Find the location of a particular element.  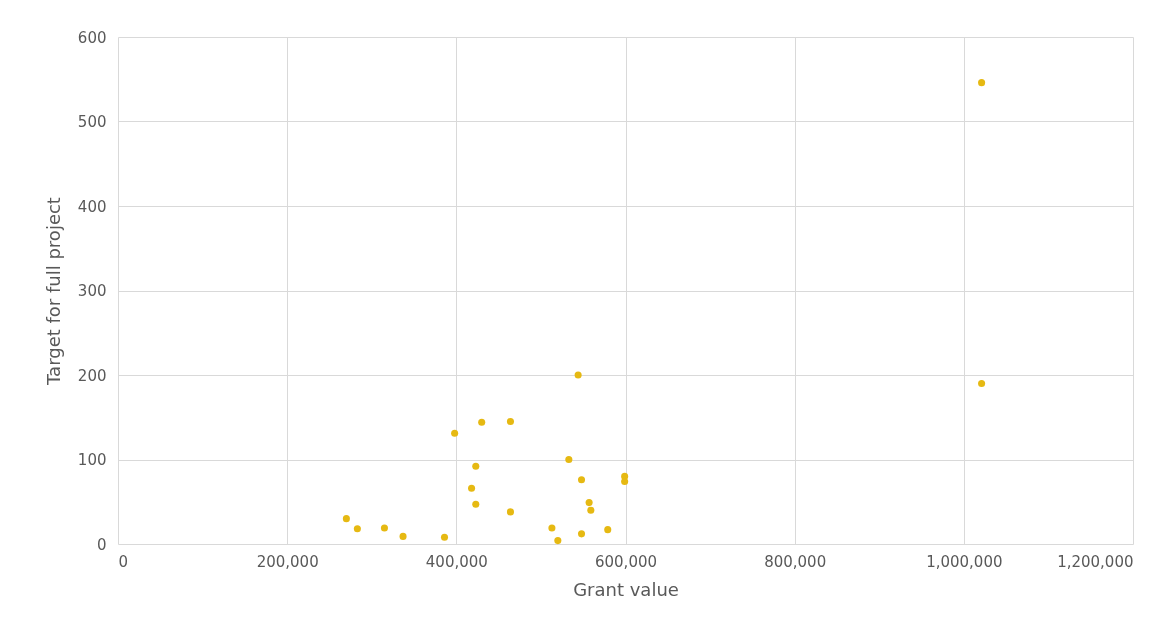

y-tick-label: 200 is located at coordinates (92, 375).